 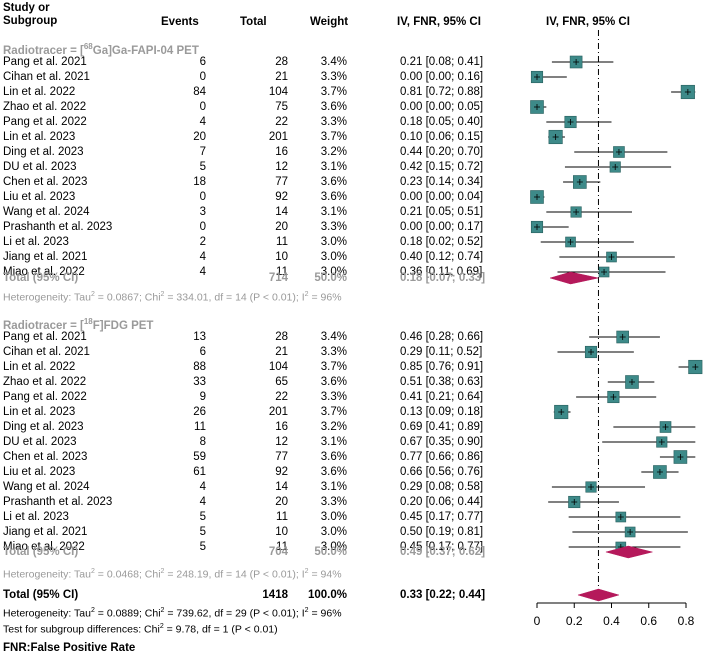 I want to click on ov-het-c: = 739.62, df = 29 (P < 0.01); I, so click(x=234, y=613).